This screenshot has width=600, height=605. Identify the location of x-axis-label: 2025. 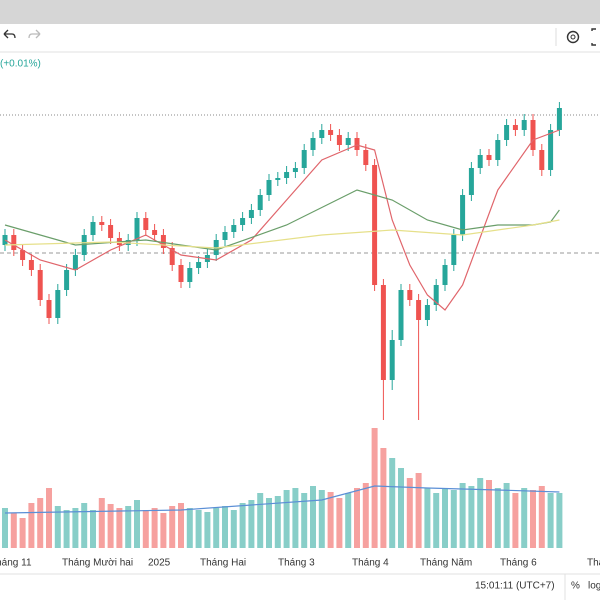
(159, 563).